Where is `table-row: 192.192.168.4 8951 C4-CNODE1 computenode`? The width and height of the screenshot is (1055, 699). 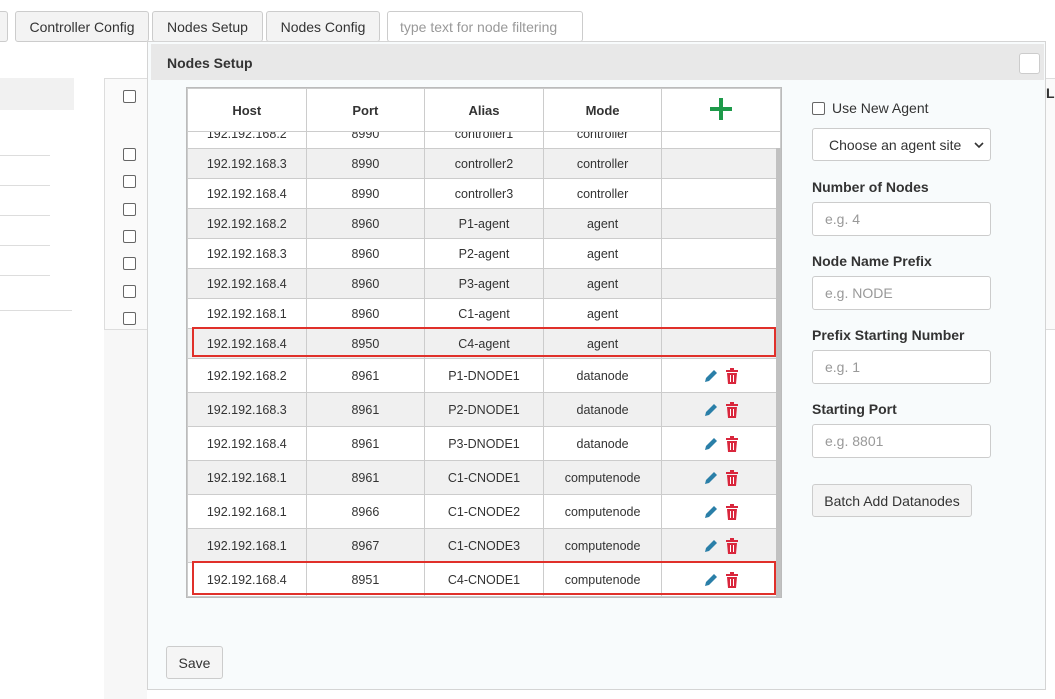
table-row: 192.192.168.4 8951 C4-CNODE1 computenode is located at coordinates (484, 579).